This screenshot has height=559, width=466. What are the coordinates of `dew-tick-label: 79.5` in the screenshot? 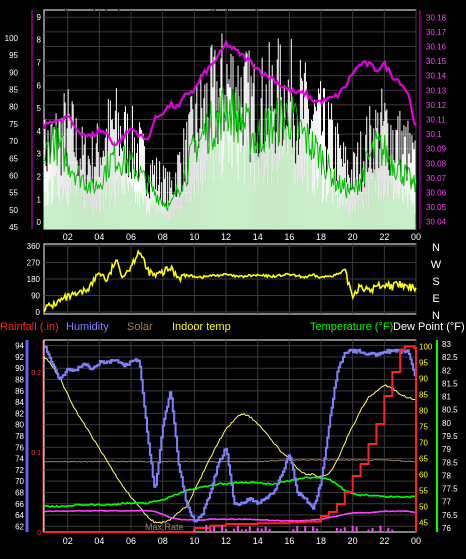 It's located at (450, 436).